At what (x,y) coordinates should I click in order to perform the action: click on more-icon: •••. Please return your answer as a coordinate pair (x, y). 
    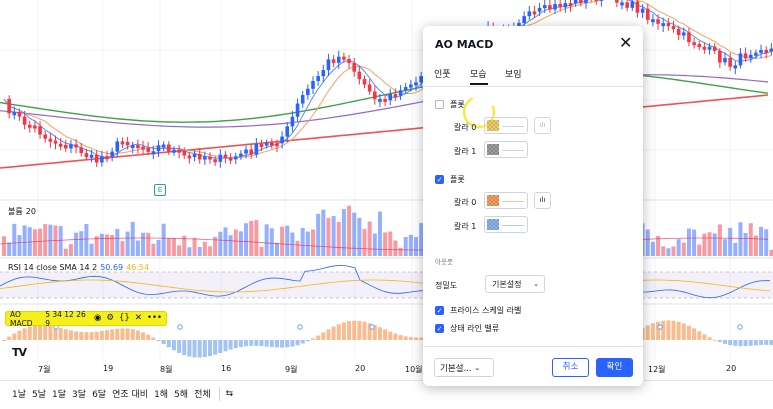
    Looking at the image, I should click on (154, 318).